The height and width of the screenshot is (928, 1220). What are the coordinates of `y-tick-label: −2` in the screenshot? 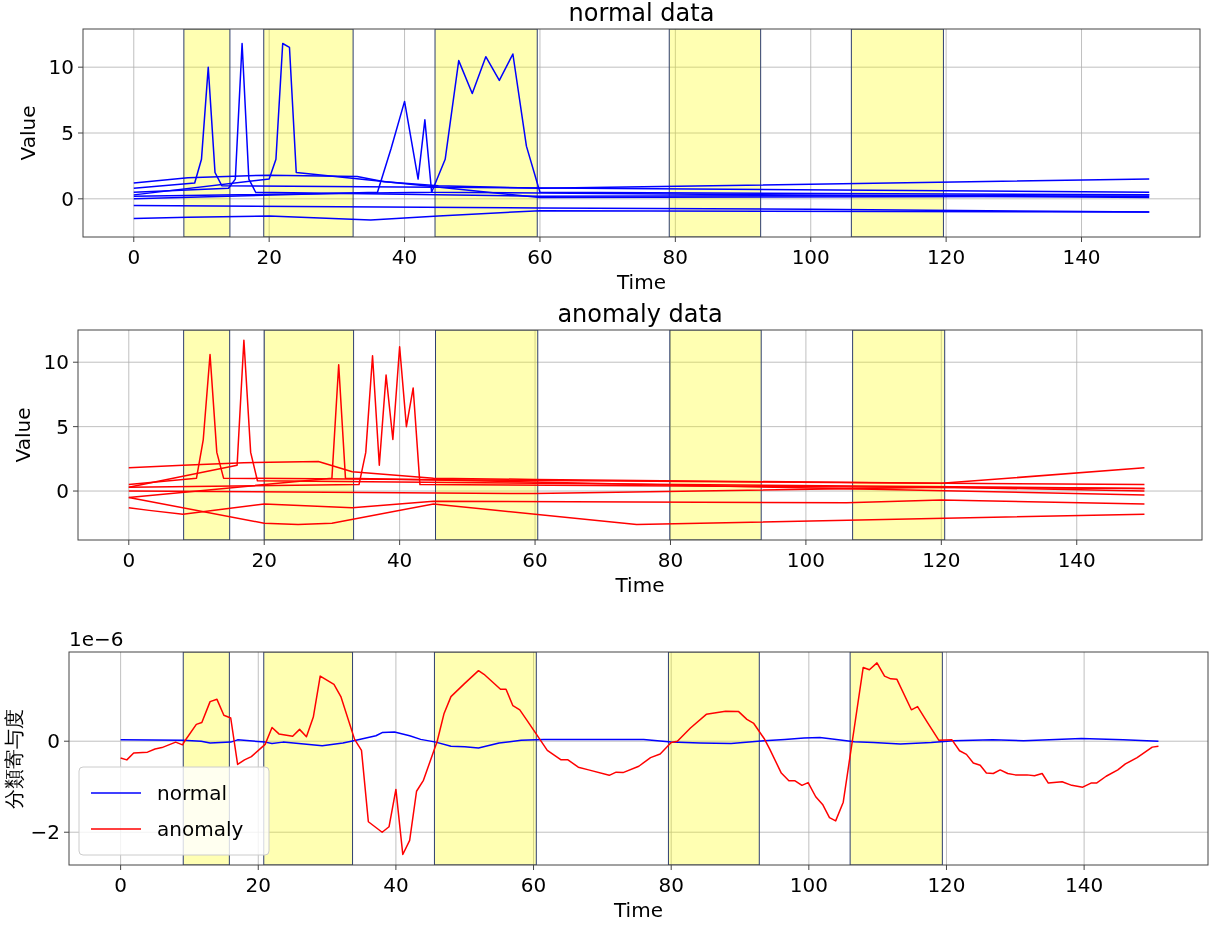 It's located at (45, 832).